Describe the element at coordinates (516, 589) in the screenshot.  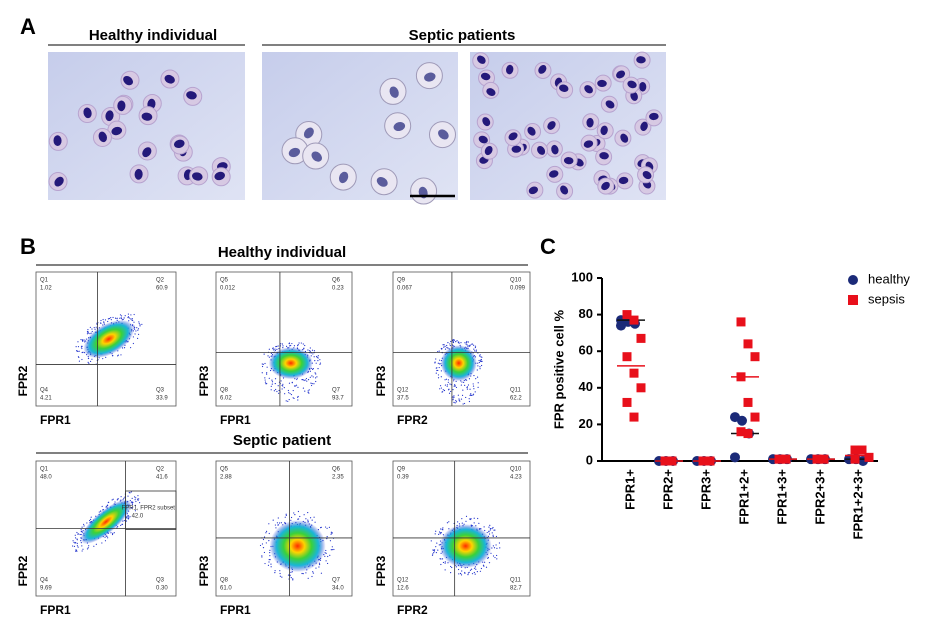
I see `quadrant-value: 82.7` at that location.